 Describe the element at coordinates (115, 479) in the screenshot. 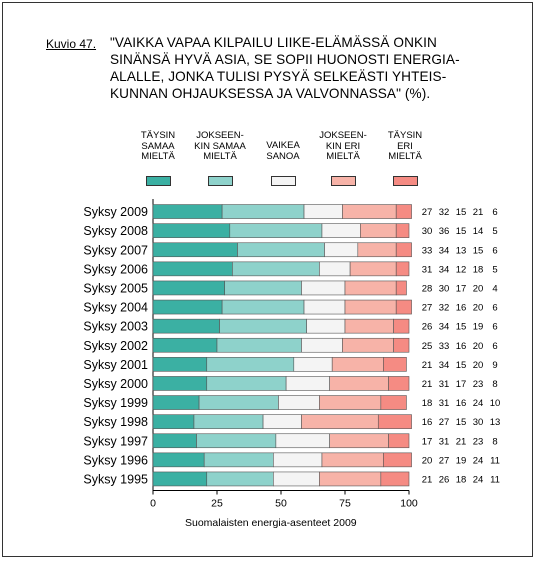

I see `category-label: Syksy 1995` at that location.